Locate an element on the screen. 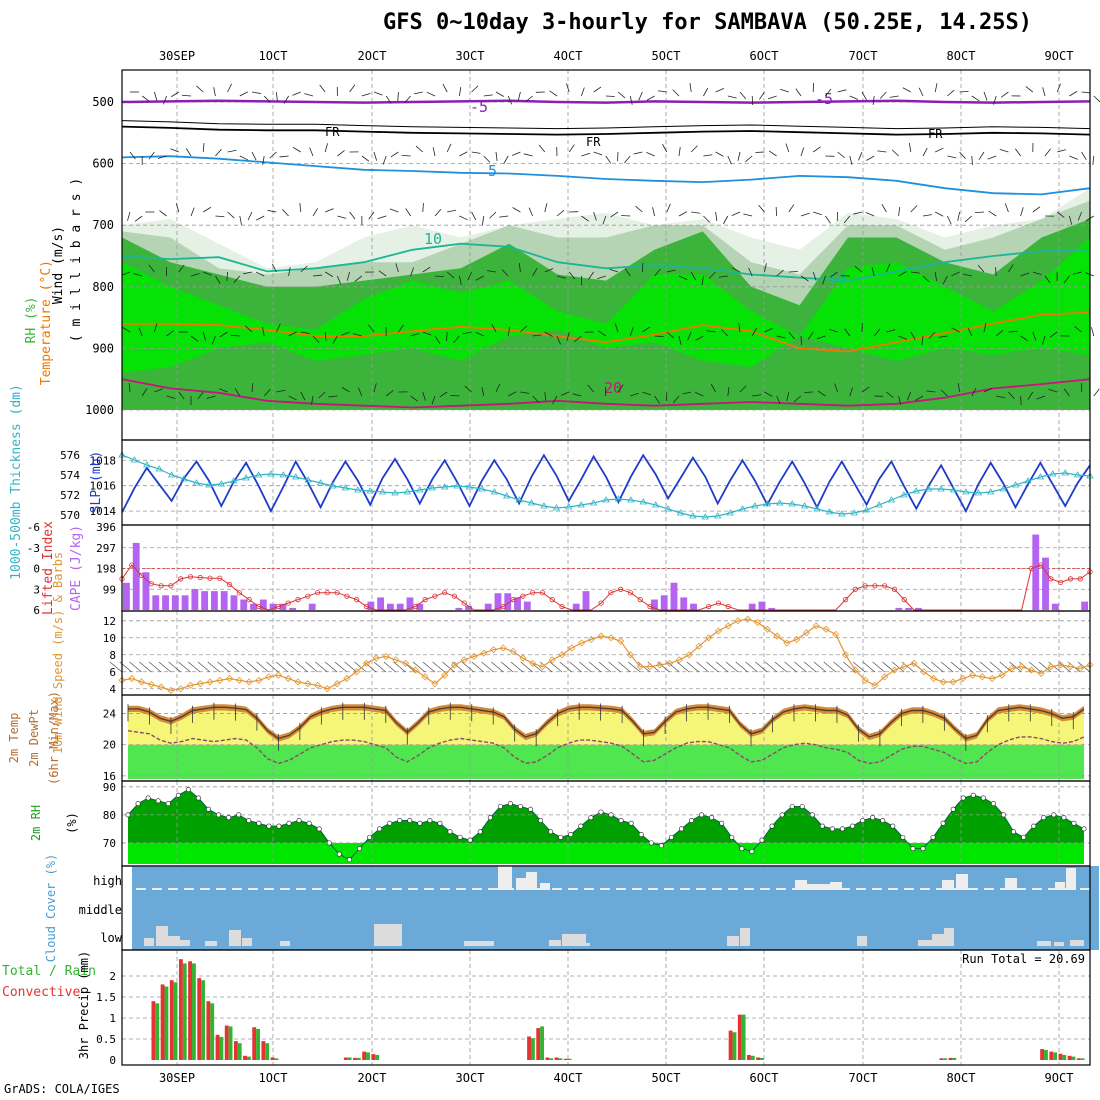 The height and width of the screenshot is (1100, 1100). isotherm-label-20: 20 is located at coordinates (613, 388).